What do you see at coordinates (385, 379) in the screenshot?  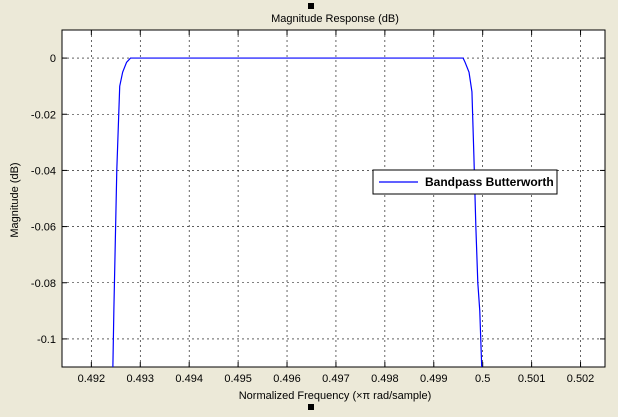 I see `x-tick-label: 0.498` at bounding box center [385, 379].